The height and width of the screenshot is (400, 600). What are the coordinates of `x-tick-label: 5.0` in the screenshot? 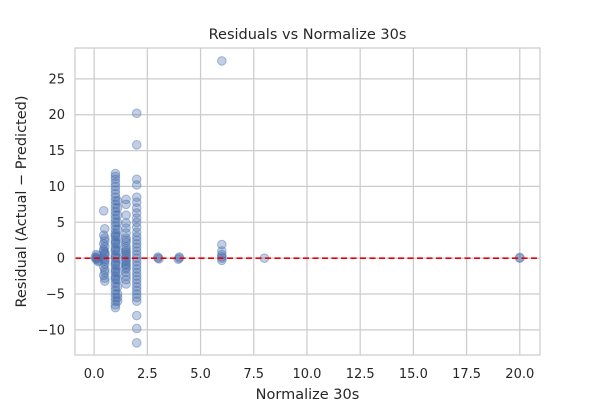 It's located at (200, 374).